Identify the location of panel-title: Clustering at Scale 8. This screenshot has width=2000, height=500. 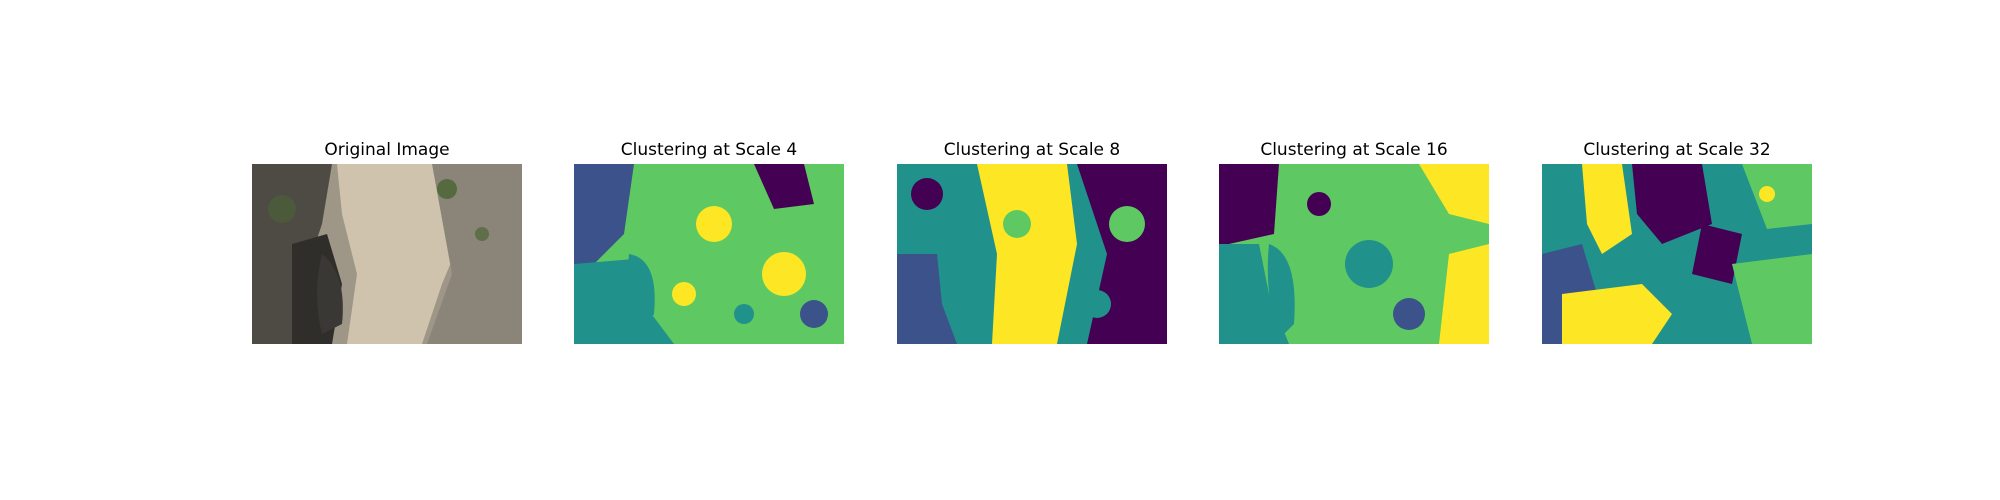
(1032, 150).